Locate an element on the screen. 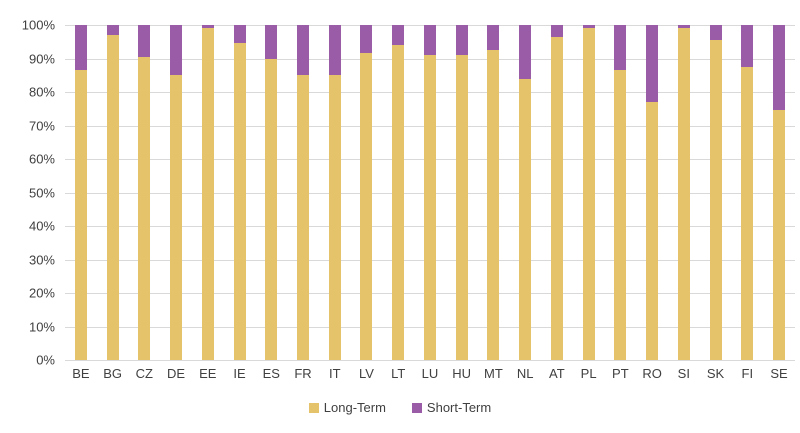 This screenshot has width=800, height=433. stacked-bar-MT is located at coordinates (493, 192).